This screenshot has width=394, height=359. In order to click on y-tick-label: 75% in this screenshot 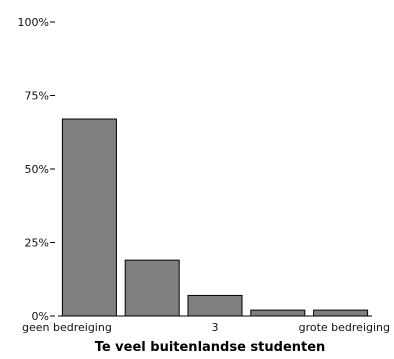, I will do `click(37, 96)`.